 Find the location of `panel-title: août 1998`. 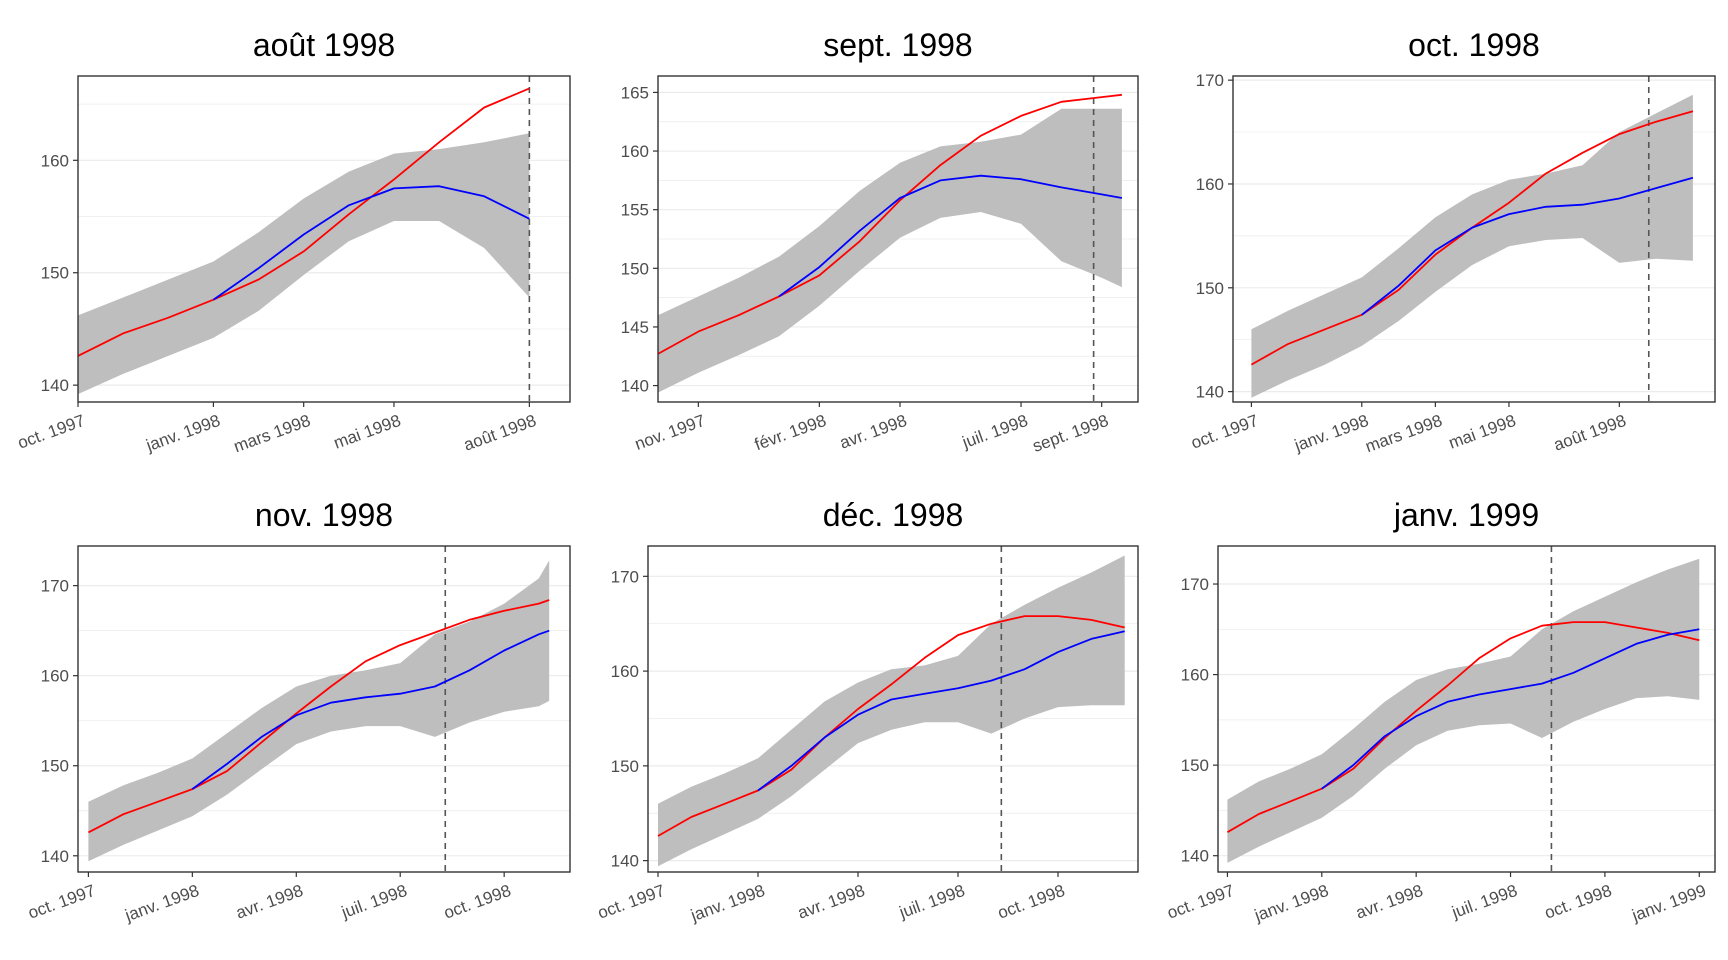

panel-title: août 1998 is located at coordinates (324, 45).